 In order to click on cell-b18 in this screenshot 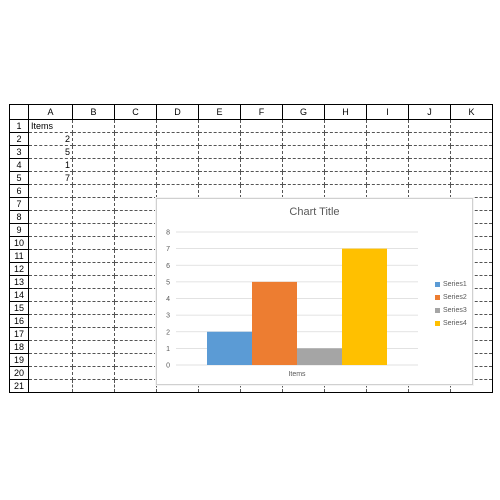, I will do `click(93, 347)`.